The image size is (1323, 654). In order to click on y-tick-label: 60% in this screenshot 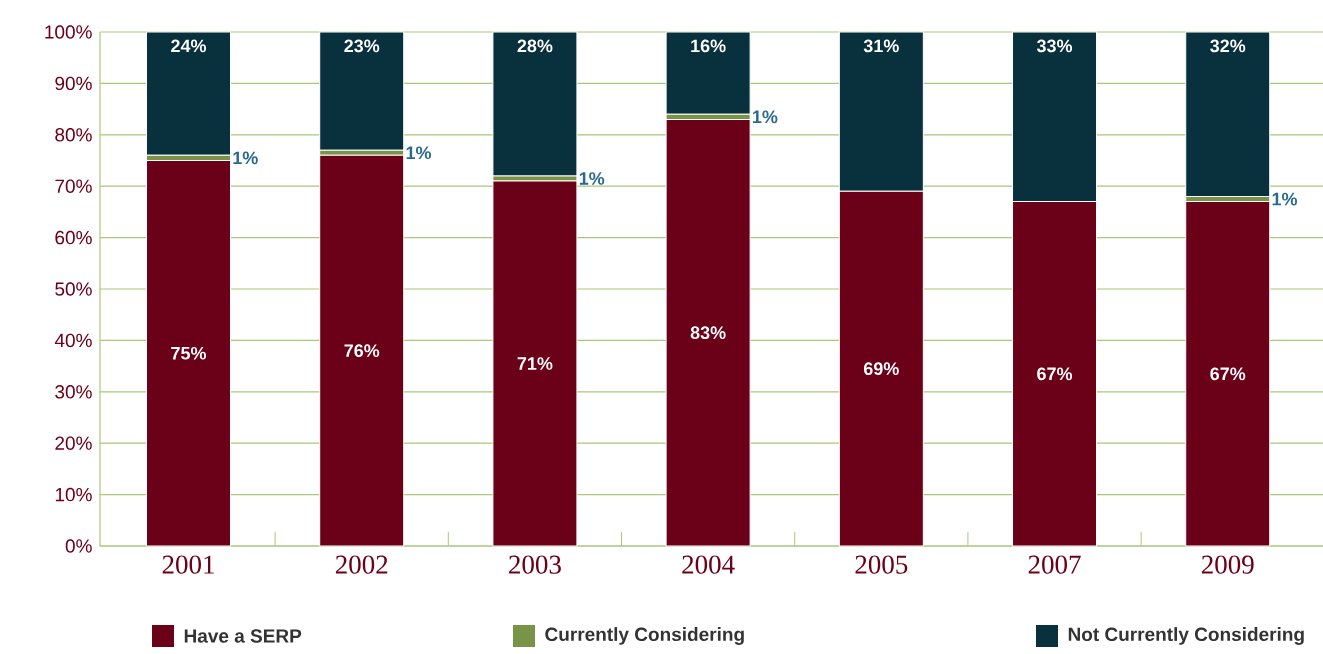, I will do `click(73, 237)`.